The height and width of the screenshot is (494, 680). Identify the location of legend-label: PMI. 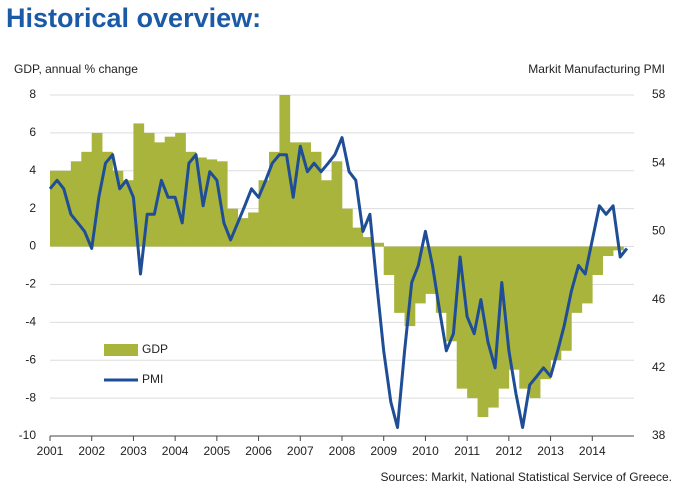
(152, 379).